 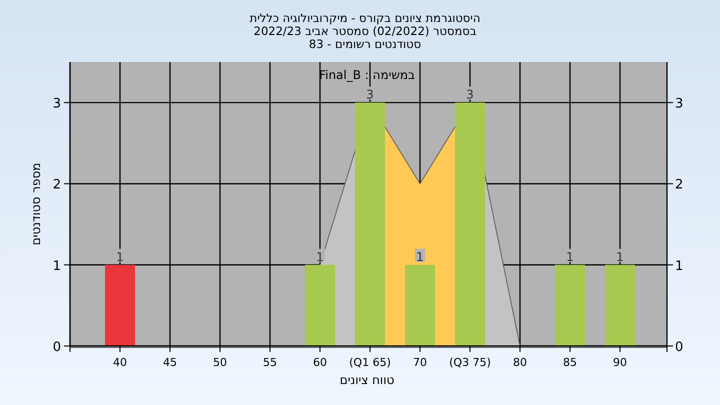 What do you see at coordinates (56, 266) in the screenshot?
I see `y-tick-label: 1` at bounding box center [56, 266].